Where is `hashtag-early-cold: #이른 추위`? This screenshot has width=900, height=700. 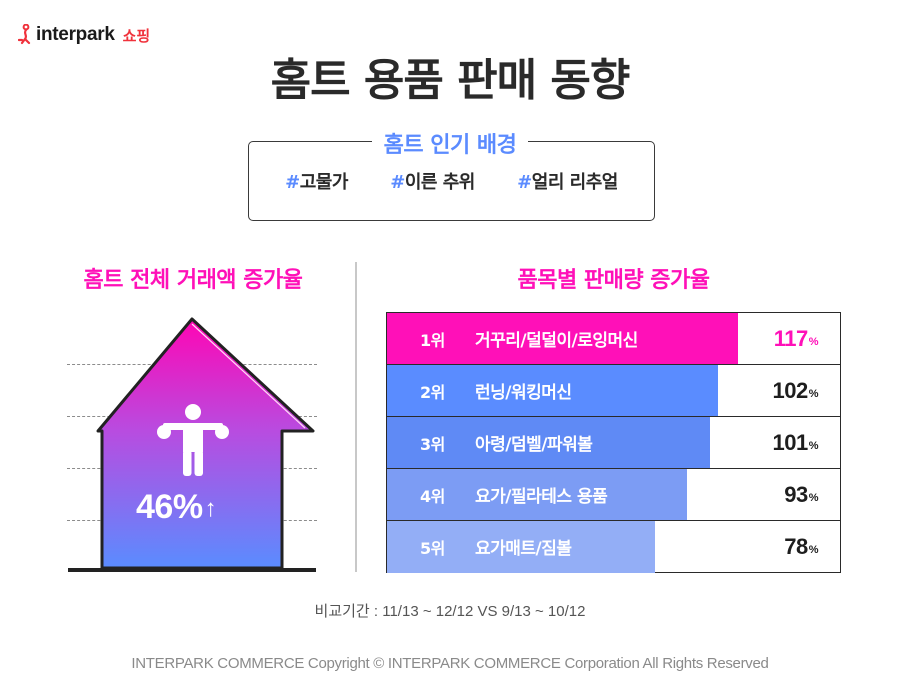 hashtag-early-cold: #이른 추위 is located at coordinates (432, 181).